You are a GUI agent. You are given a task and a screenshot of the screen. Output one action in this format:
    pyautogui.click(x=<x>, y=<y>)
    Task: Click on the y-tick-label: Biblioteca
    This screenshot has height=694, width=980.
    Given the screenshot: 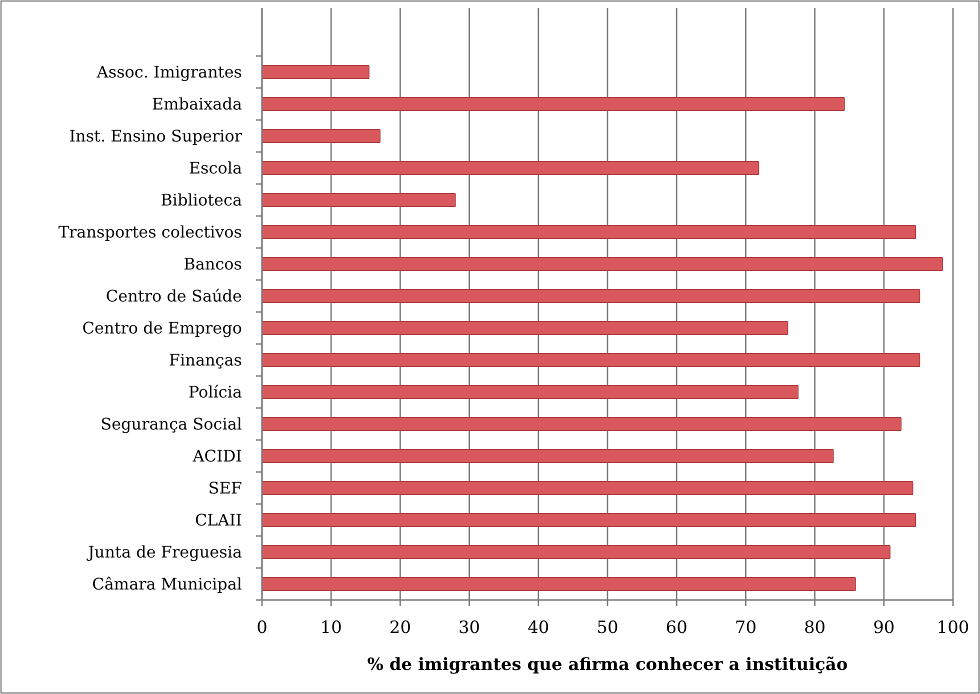 What is the action you would take?
    pyautogui.click(x=201, y=200)
    